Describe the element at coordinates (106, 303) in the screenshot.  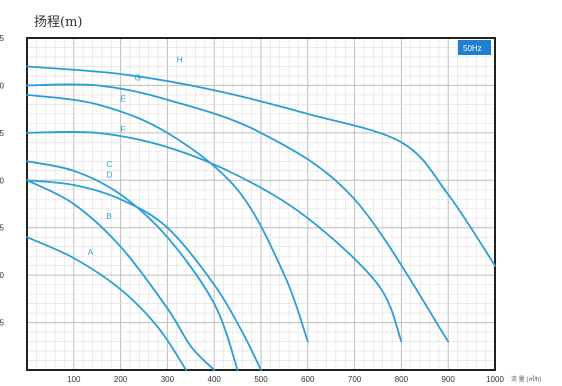
I see `series-line-a` at that location.